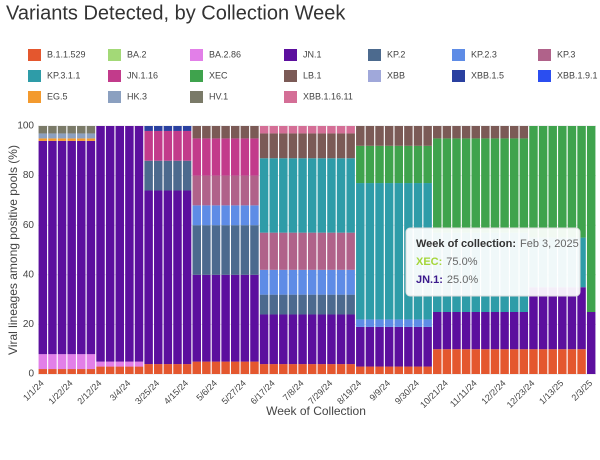  What do you see at coordinates (33, 390) in the screenshot?
I see `x-tick-label: 1/1/24` at bounding box center [33, 390].